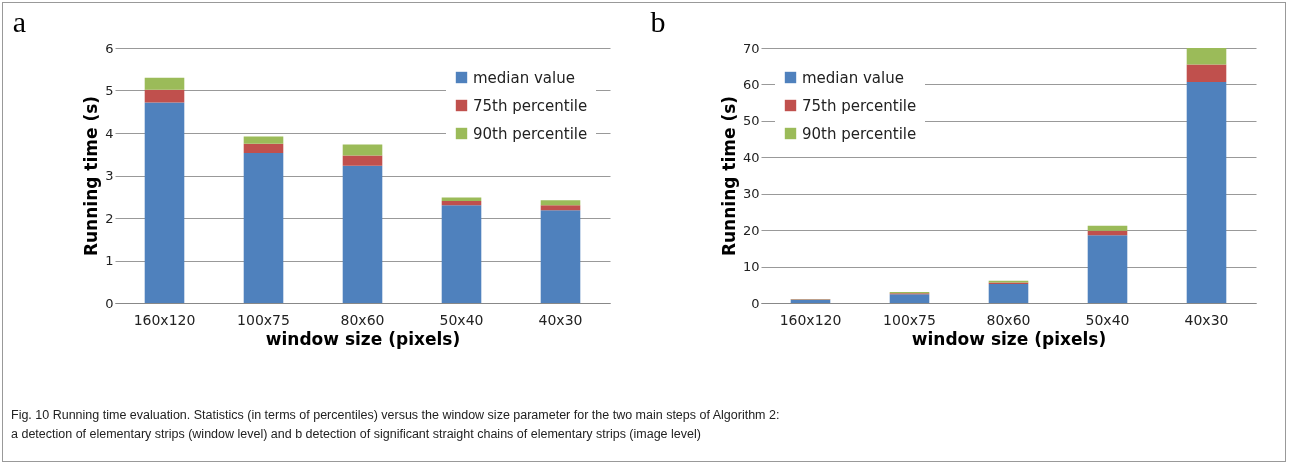 This screenshot has height=467, width=1290. I want to click on y-tick-label: 50, so click(751, 121).